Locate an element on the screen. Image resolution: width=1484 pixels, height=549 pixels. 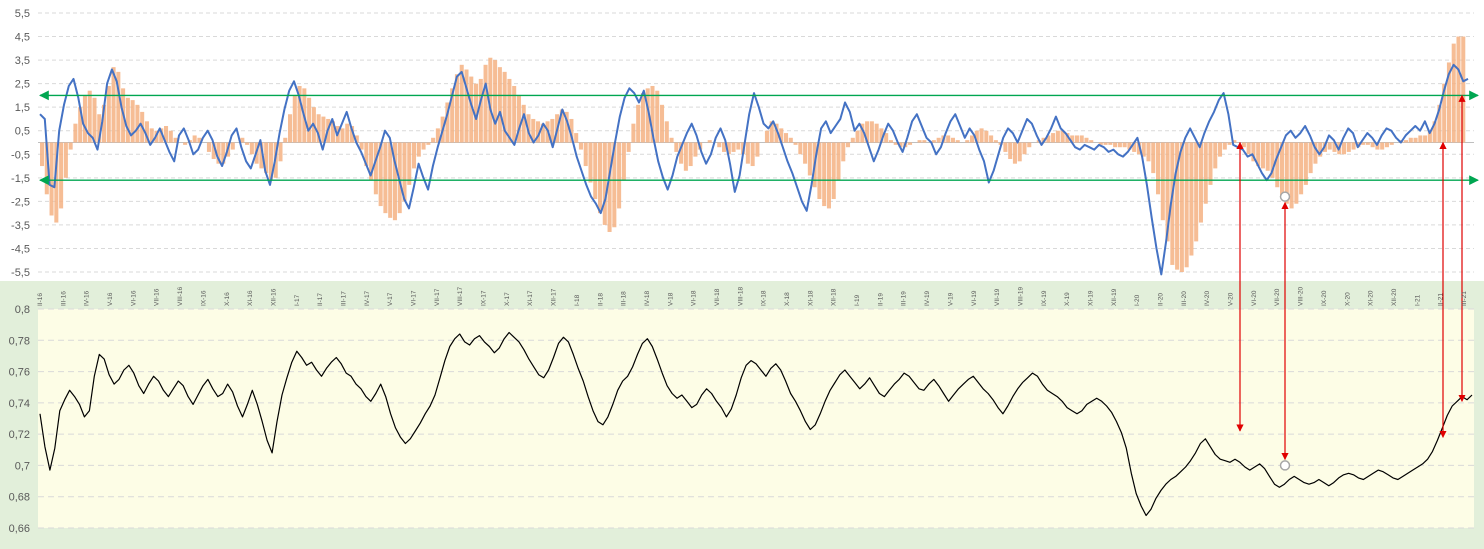
x-tick-label: IV-16 is located at coordinates (87, 298).